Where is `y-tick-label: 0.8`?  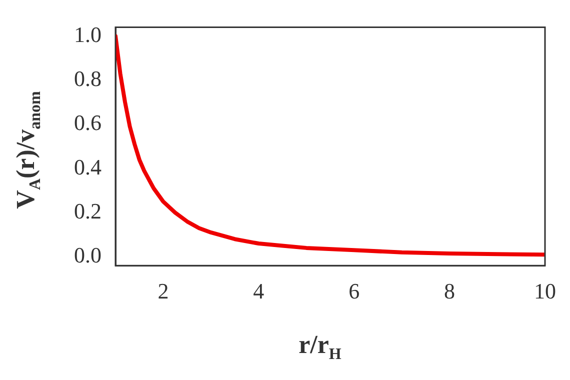
y-tick-label: 0.8 is located at coordinates (88, 78).